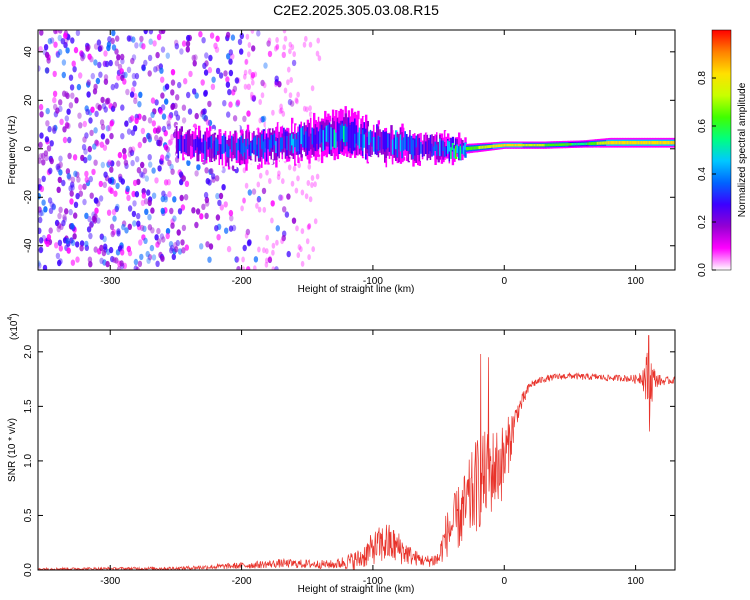  Describe the element at coordinates (28, 149) in the screenshot. I see `y-tick-label: 0` at that location.